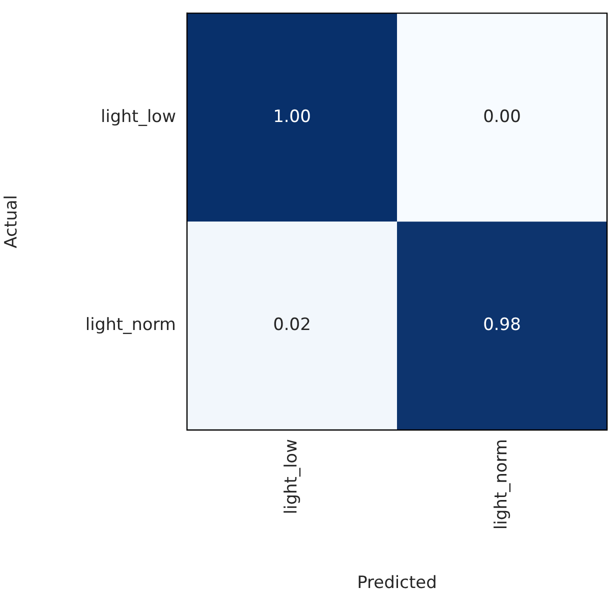 Image resolution: width=608 pixels, height=596 pixels. What do you see at coordinates (12, 221) in the screenshot?
I see `y-axis-title: Actual` at bounding box center [12, 221].